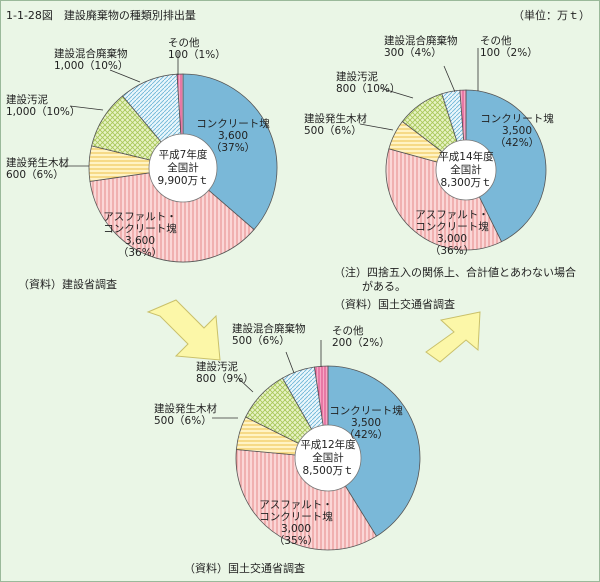  Describe the element at coordinates (361, 343) in the screenshot. I see `pie3-label-other-2: 200（2%）` at that location.